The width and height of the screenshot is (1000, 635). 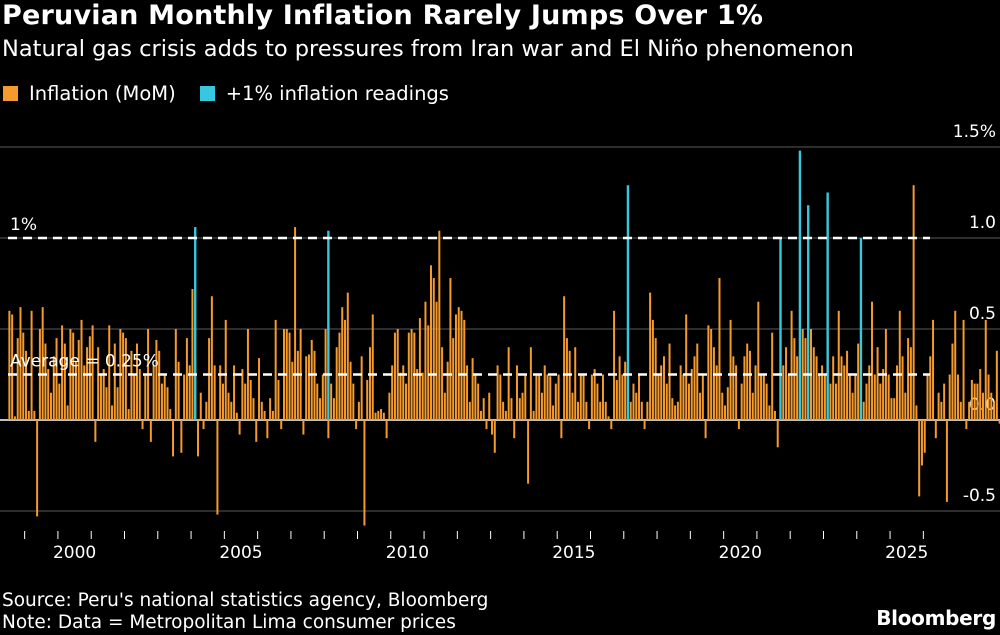 I want to click on high-reading-bar, so click(x=861, y=329).